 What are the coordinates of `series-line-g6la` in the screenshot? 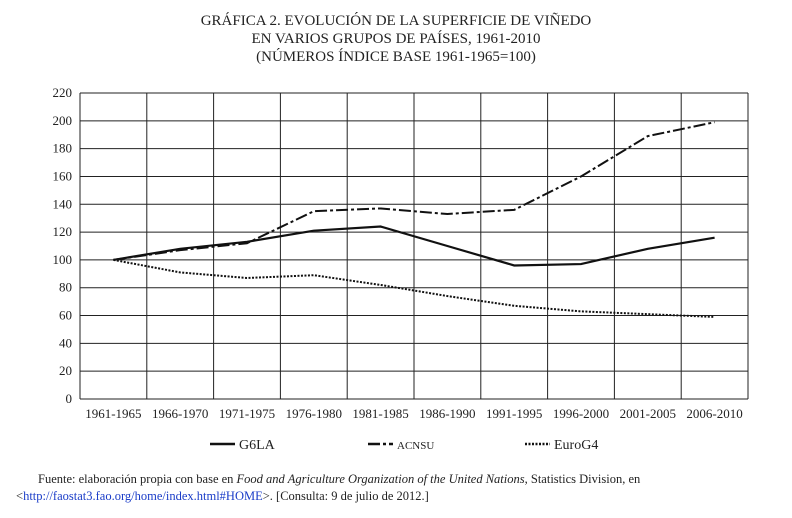 It's located at (414, 246).